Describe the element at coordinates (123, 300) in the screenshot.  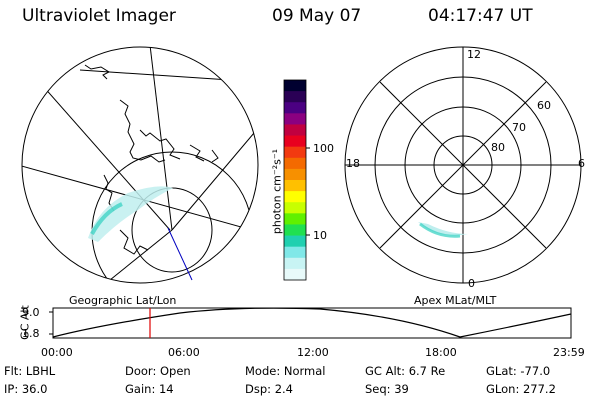
I see `geographic-projection-label: Geographic Lat/Lon` at that location.